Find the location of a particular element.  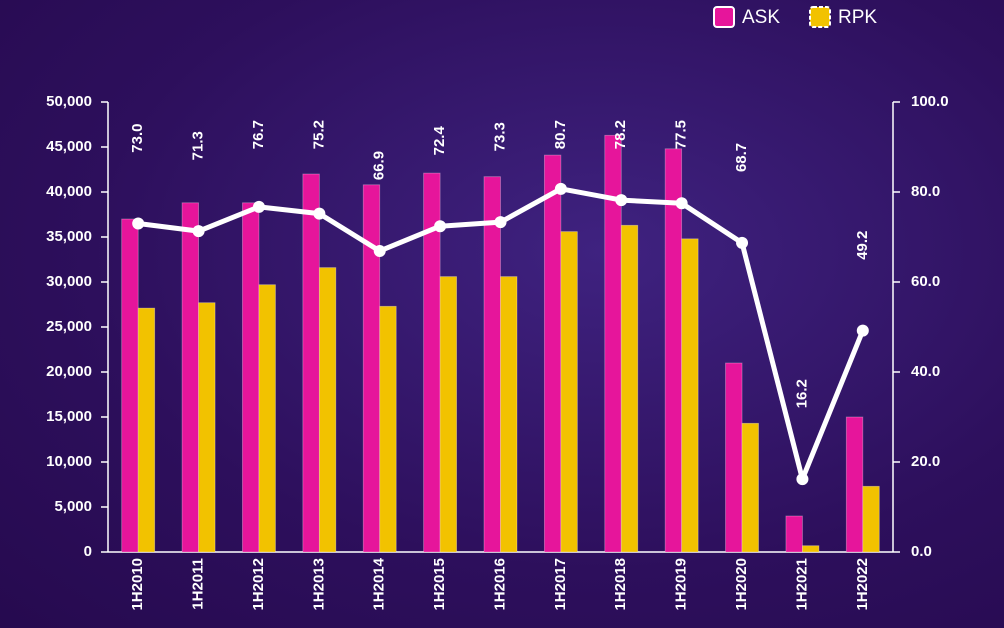

y2-tick-label: 0.0 is located at coordinates (921, 551).